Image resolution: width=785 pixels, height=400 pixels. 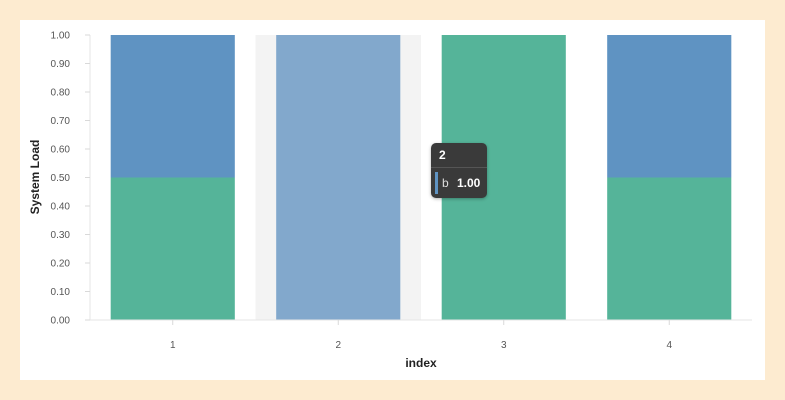 What do you see at coordinates (35, 177) in the screenshot?
I see `y-axis-label: System Load` at bounding box center [35, 177].